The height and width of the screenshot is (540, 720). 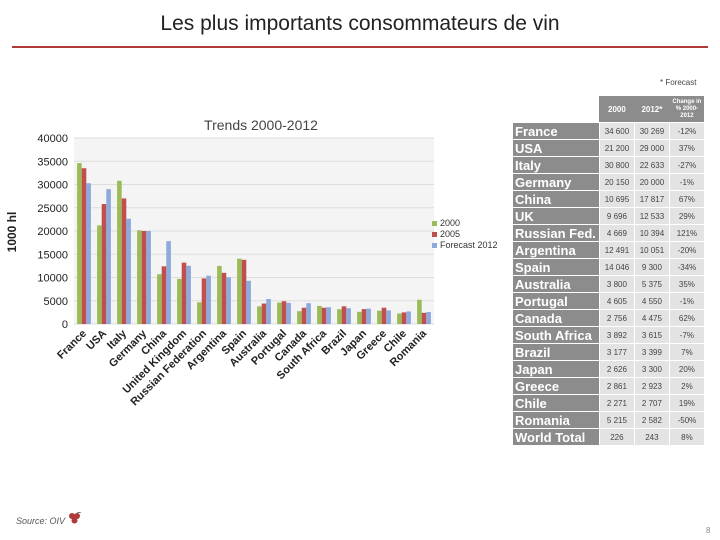 What do you see at coordinates (617, 109) in the screenshot?
I see `header-2000: 2000` at bounding box center [617, 109].